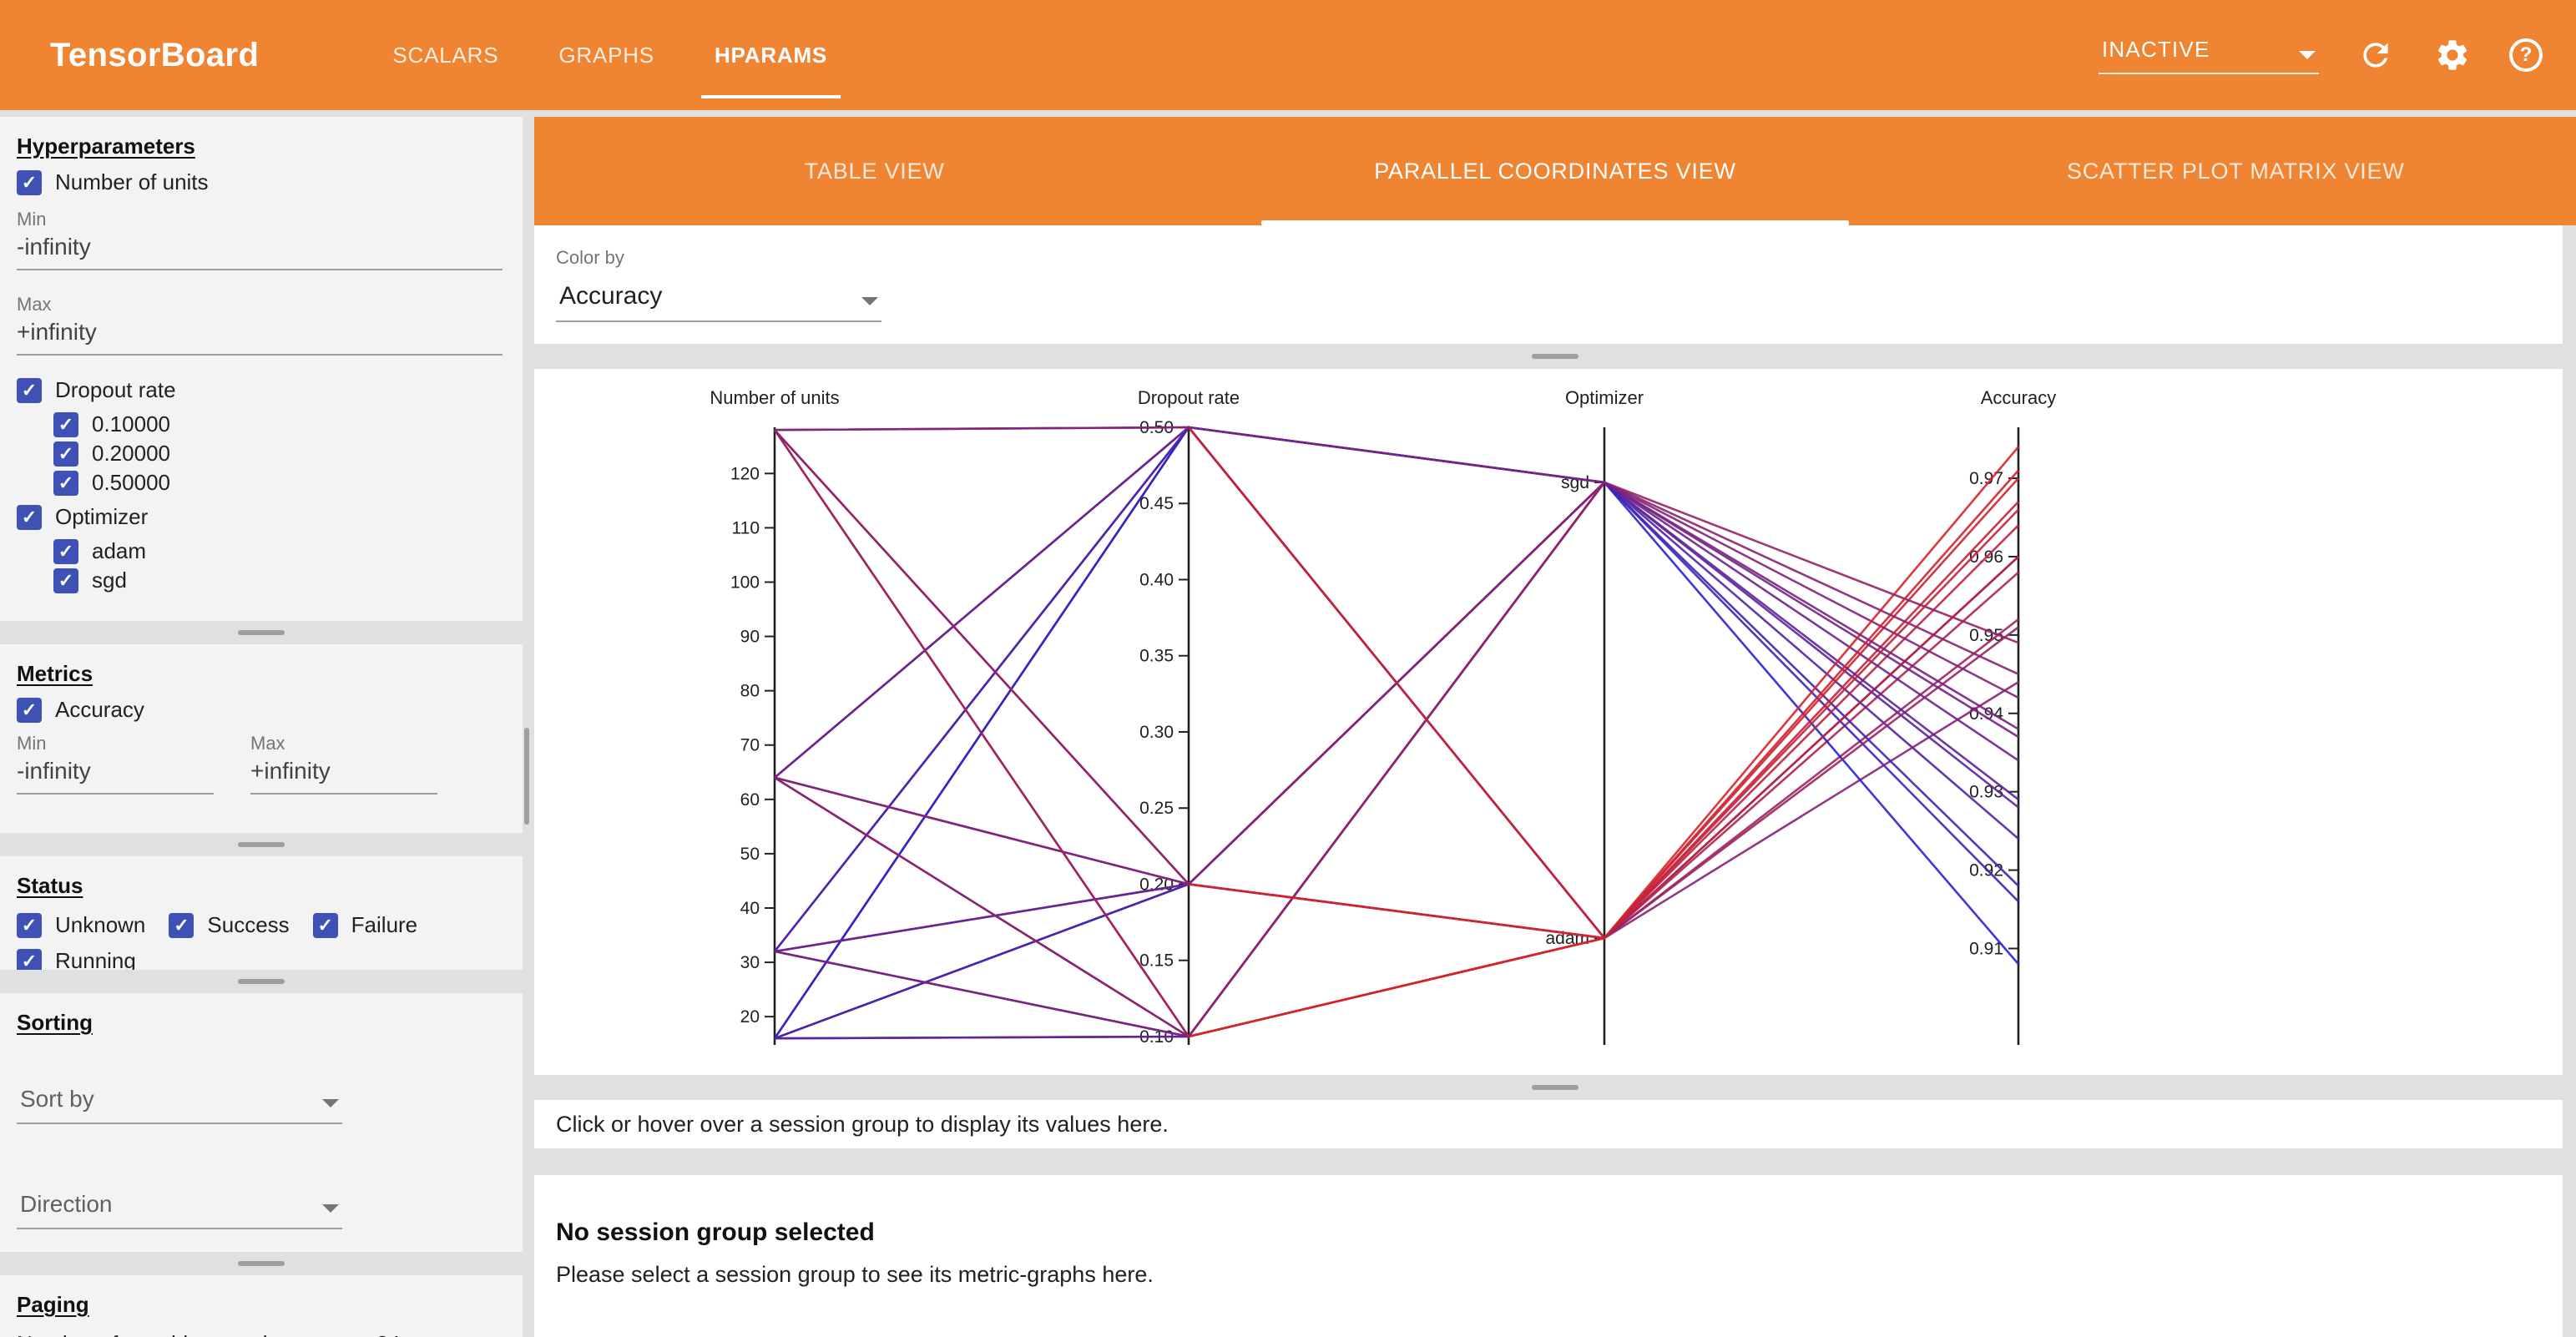 The image size is (2576, 1337). Describe the element at coordinates (528, 727) in the screenshot. I see `sidebar-main-gap` at that location.